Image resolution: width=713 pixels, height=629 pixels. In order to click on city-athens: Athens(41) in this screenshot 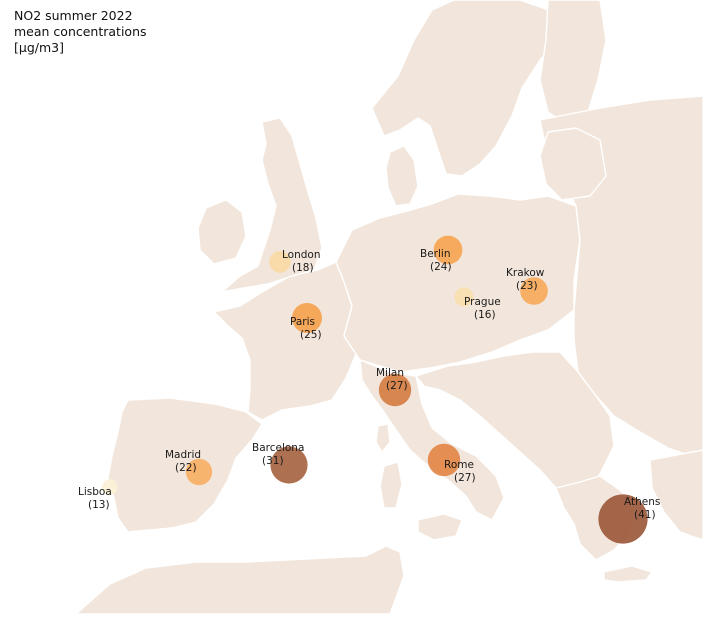, I will do `click(629, 519)`.